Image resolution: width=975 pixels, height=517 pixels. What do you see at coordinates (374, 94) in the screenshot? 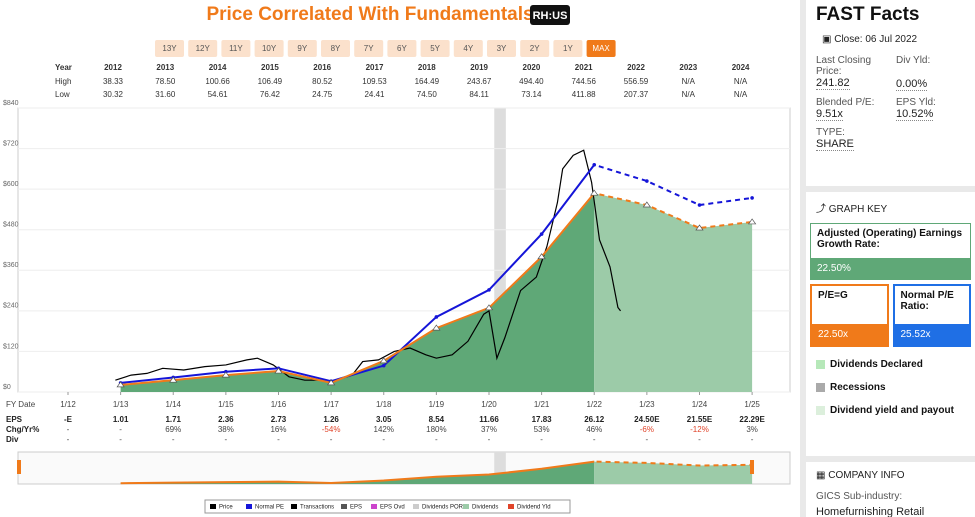
I see `low: 24.41` at bounding box center [374, 94].